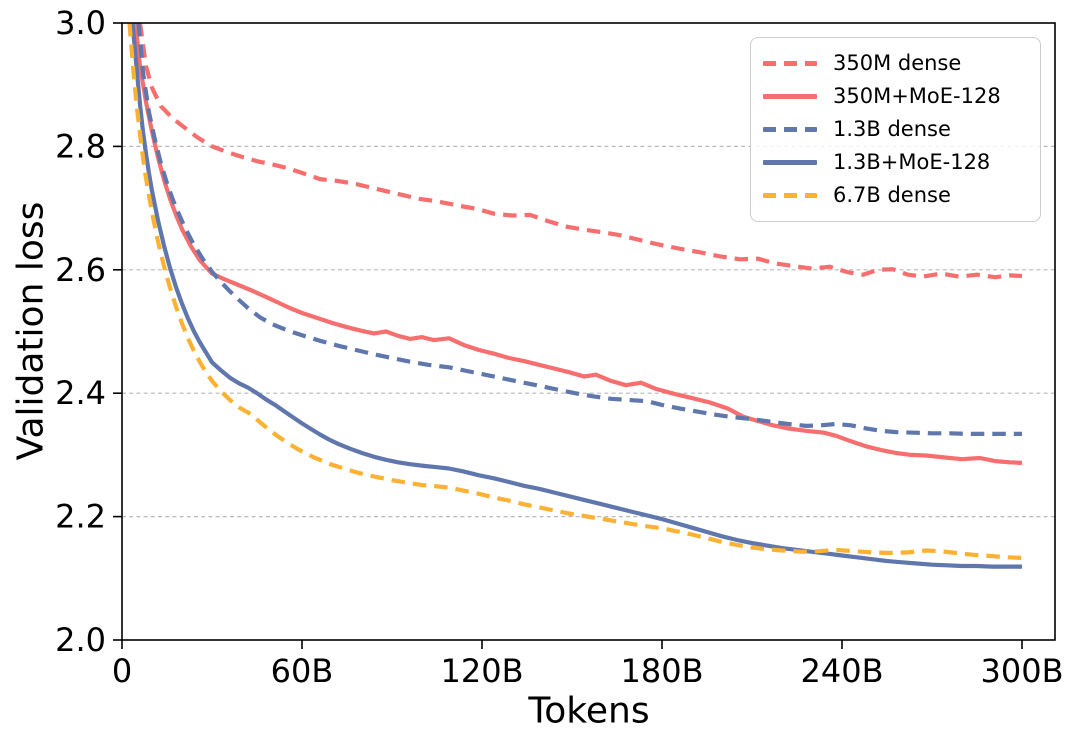  I want to click on legend-row: 1.3B+MoE-128, so click(897, 161).